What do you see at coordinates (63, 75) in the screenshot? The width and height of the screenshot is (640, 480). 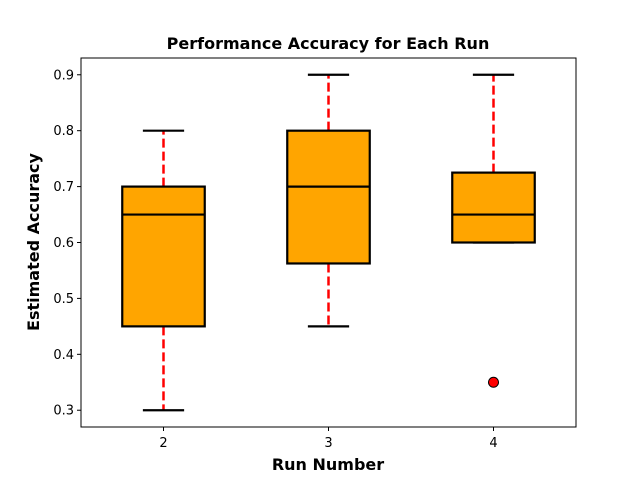 I see `y-tick-label: 0.9` at bounding box center [63, 75].